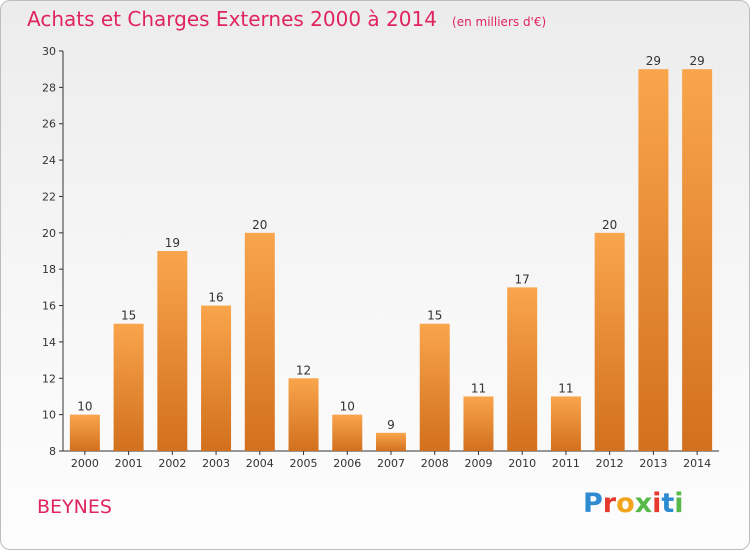 The height and width of the screenshot is (550, 750). I want to click on bar-2013, so click(653, 260).